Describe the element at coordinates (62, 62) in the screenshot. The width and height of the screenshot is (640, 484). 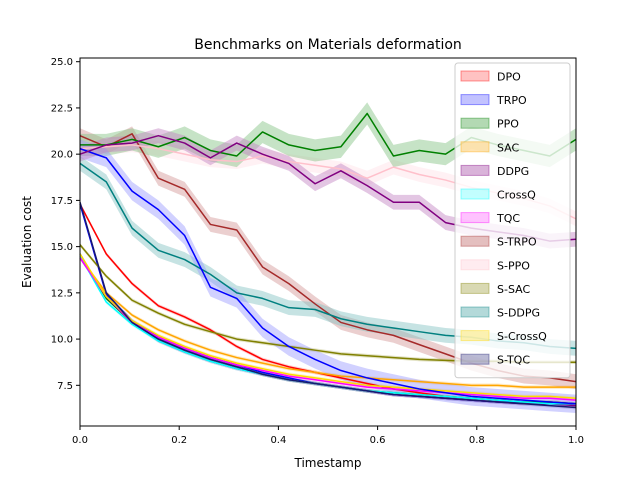
I see `y-tick-label: 25.0` at that location.